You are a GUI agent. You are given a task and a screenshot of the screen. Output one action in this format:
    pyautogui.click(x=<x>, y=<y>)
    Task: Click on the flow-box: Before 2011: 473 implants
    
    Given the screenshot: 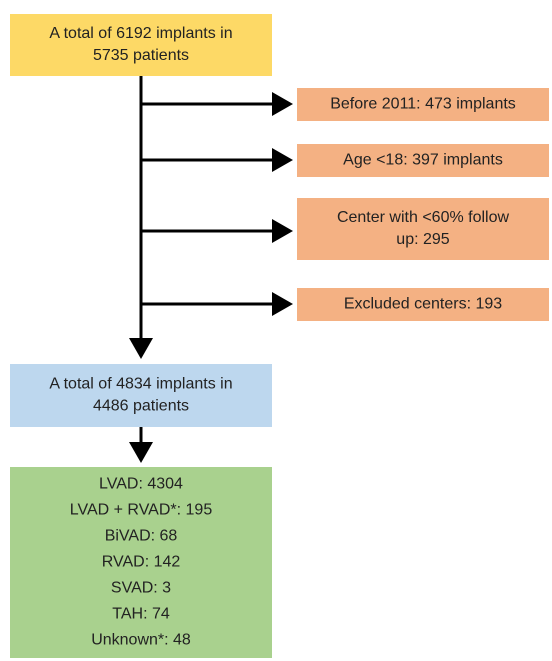 What is the action you would take?
    pyautogui.click(x=423, y=104)
    